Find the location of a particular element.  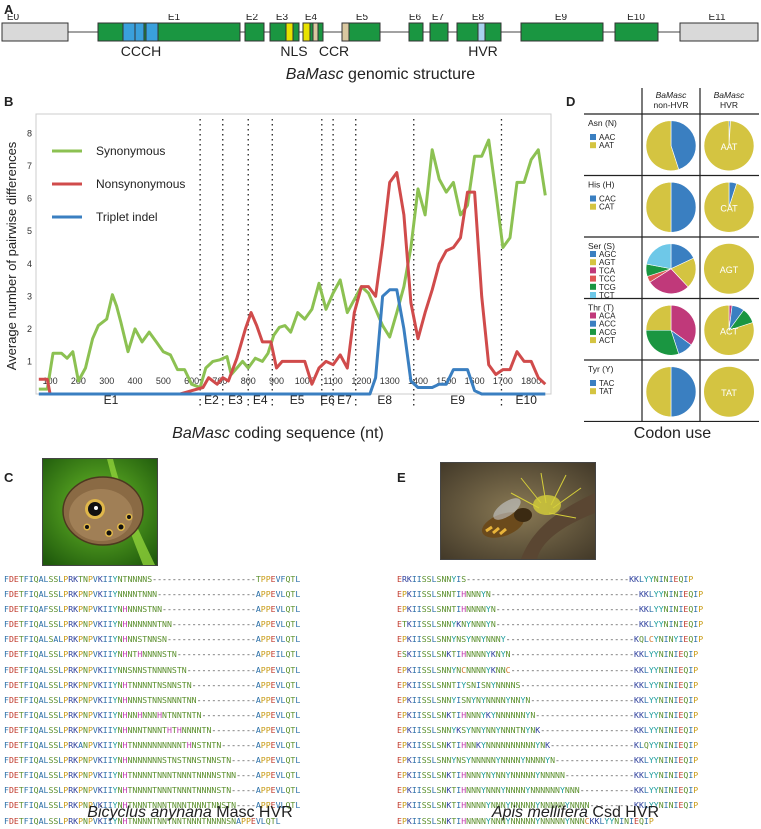

exon-e7-box is located at coordinates (439, 32).